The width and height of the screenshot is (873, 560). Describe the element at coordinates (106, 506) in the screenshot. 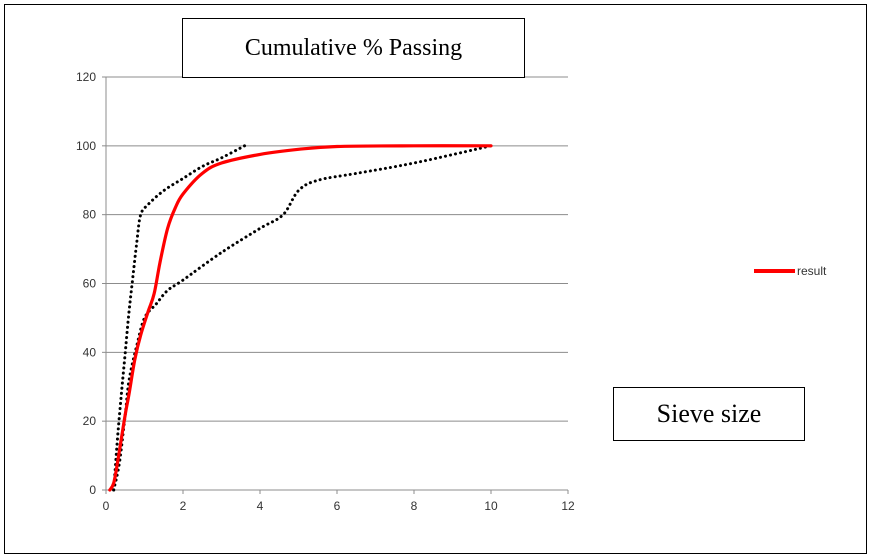

I see `x-tick-label-0: 0` at that location.